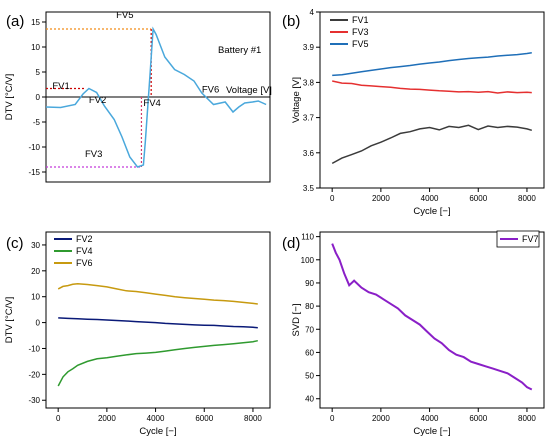  Describe the element at coordinates (38, 72) in the screenshot. I see `panel-a-ytick-label: 5` at that location.